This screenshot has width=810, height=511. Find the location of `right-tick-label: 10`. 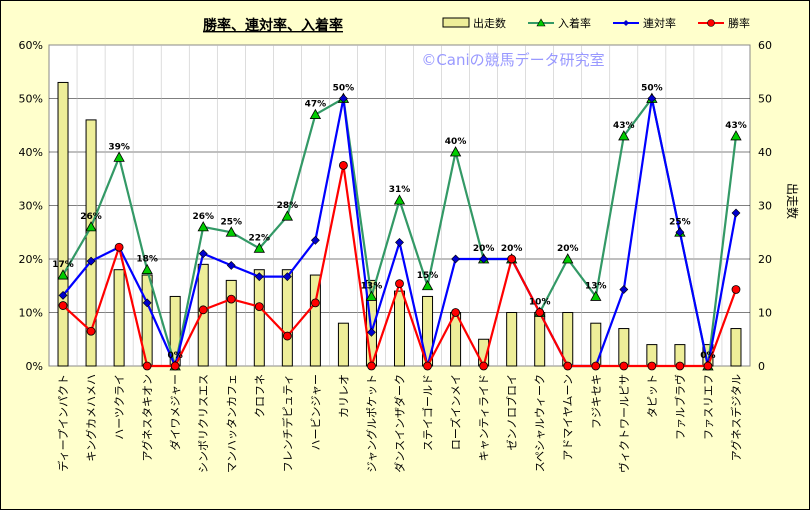

right-tick-label: 10 is located at coordinates (765, 313).